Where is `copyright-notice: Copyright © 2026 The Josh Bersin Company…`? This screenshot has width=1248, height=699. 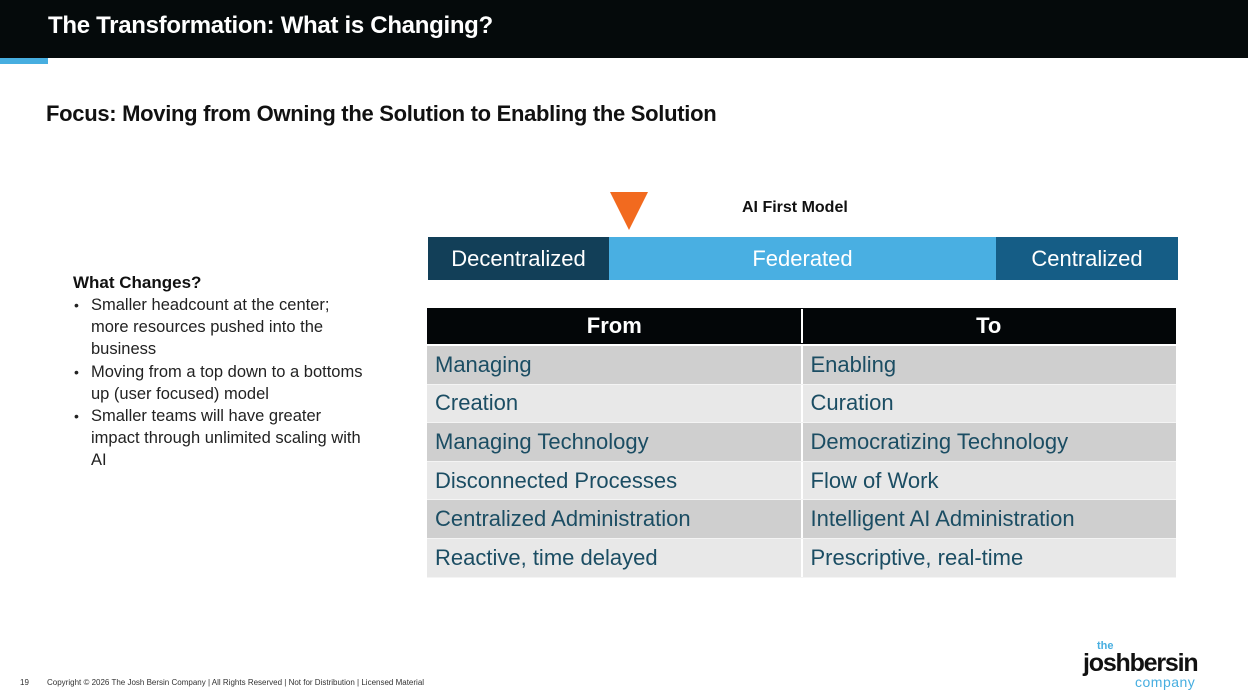
copyright-notice: Copyright © 2026 The Josh Bersin Company… is located at coordinates (236, 682).